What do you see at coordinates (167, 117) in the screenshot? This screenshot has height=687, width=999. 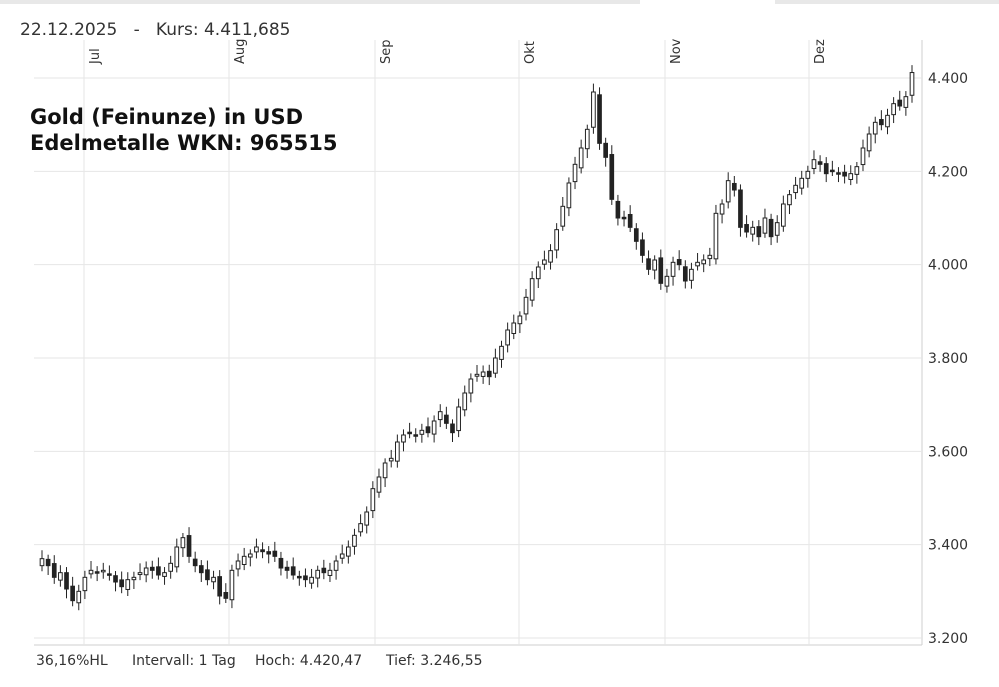 I see `chart-title-line1: Gold (Feinunze) in USD` at bounding box center [167, 117].